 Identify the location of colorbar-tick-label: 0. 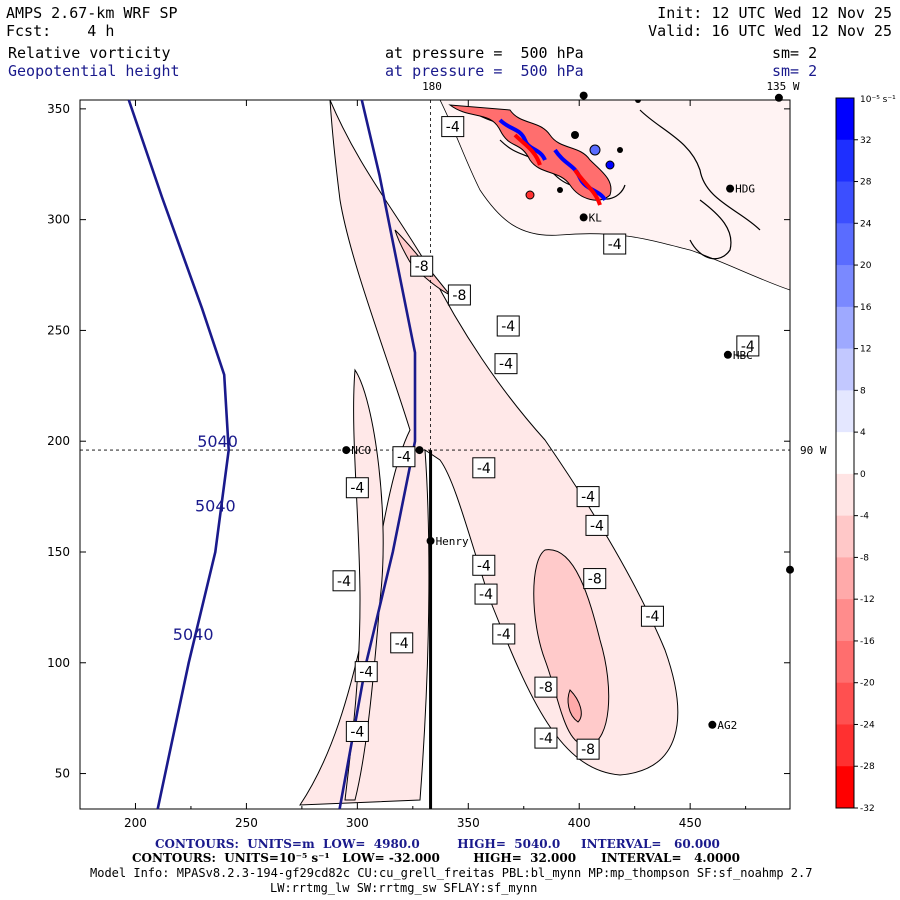
(863, 475).